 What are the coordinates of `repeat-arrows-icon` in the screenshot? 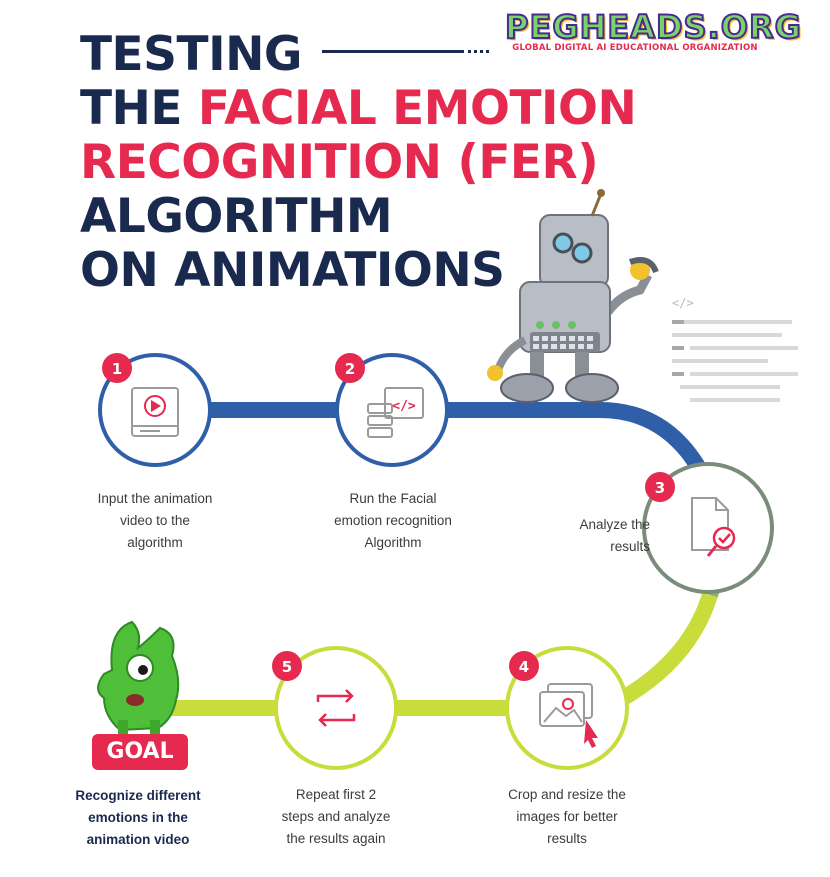 It's located at (336, 708).